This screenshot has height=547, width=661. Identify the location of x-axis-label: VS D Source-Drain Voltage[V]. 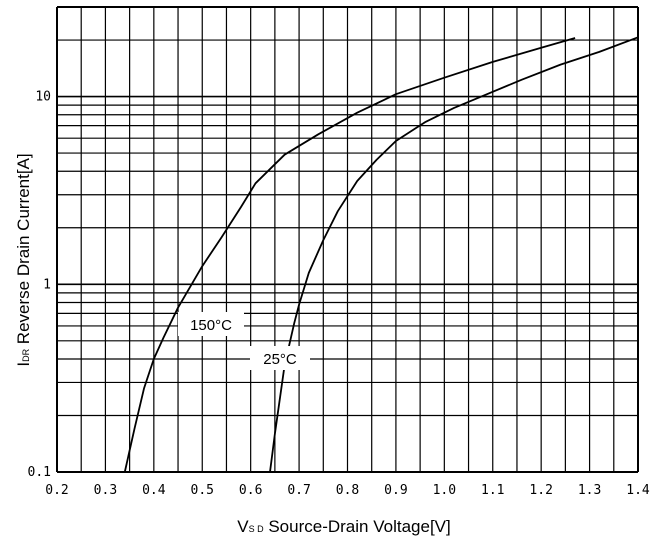
(343, 526).